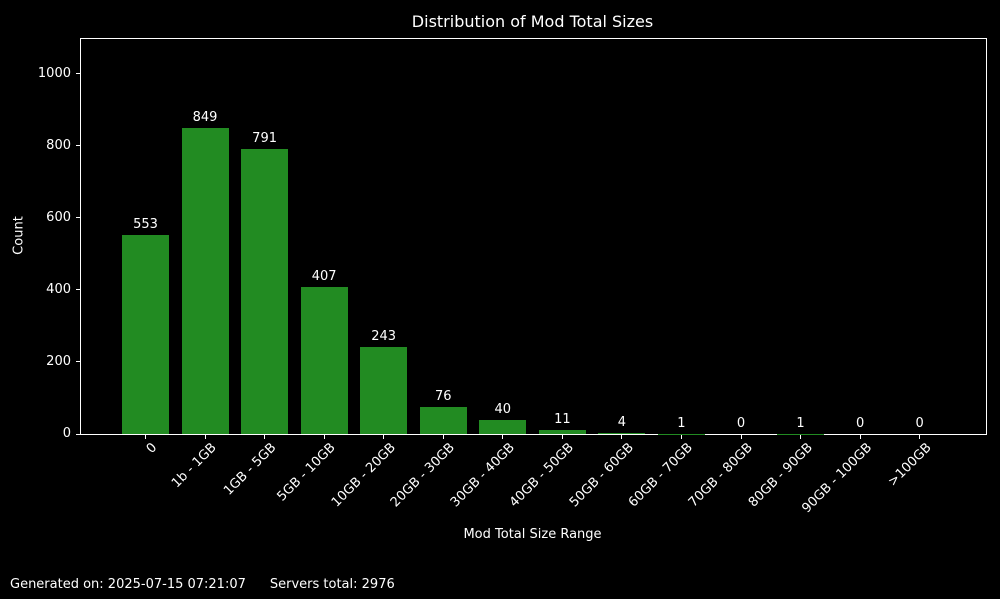 The width and height of the screenshot is (1000, 600). Describe the element at coordinates (58, 289) in the screenshot. I see `y-tick-label: 400` at that location.